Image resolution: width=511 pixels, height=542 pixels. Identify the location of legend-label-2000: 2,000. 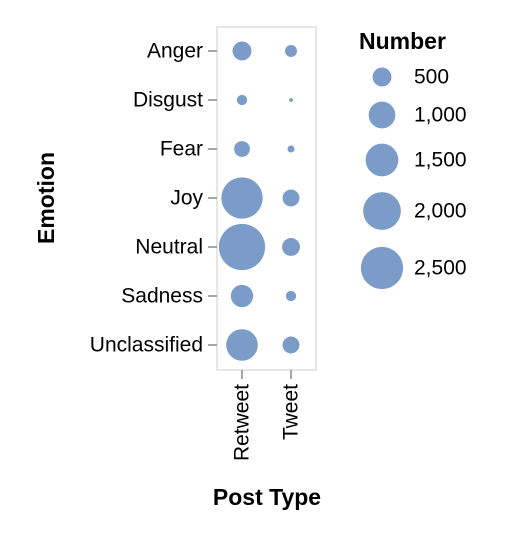
(440, 211).